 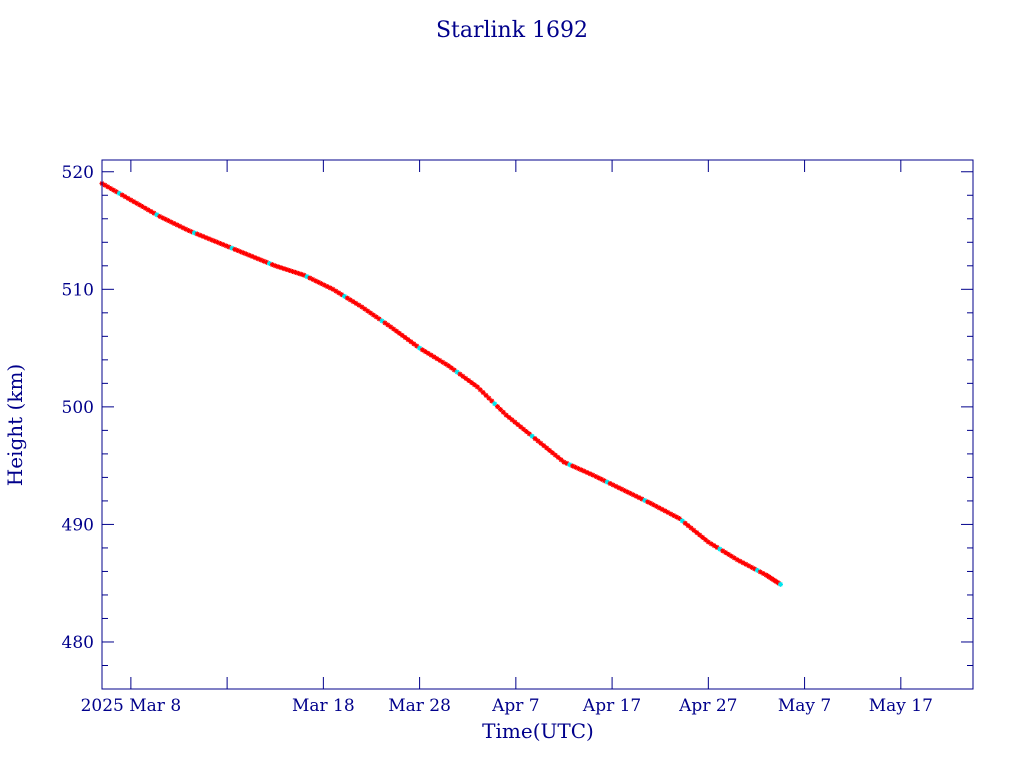 I want to click on x-tick-label: Apr 27, so click(x=707, y=706).